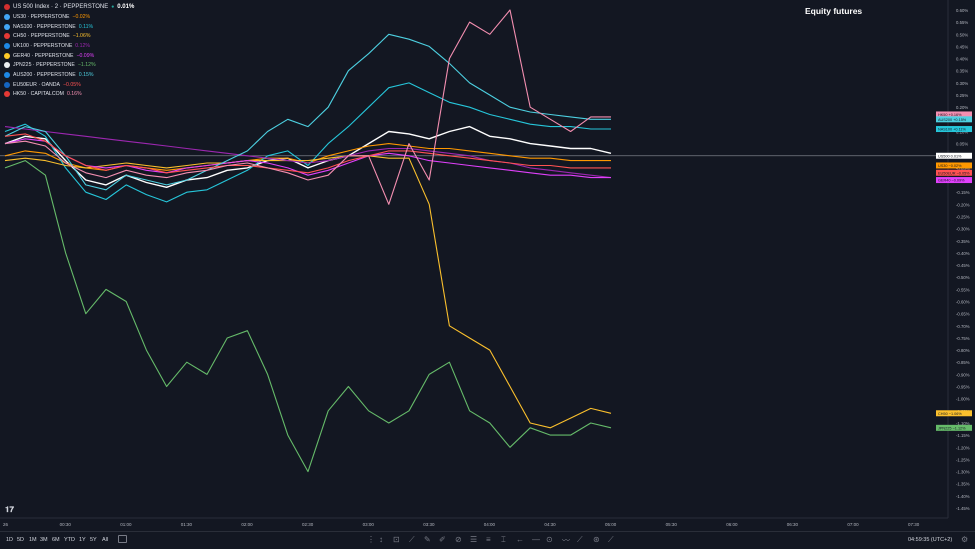 Image resolution: width=975 pixels, height=549 pixels. Describe the element at coordinates (954, 427) in the screenshot. I see `price-label: JPN225 −1.12%` at that location.